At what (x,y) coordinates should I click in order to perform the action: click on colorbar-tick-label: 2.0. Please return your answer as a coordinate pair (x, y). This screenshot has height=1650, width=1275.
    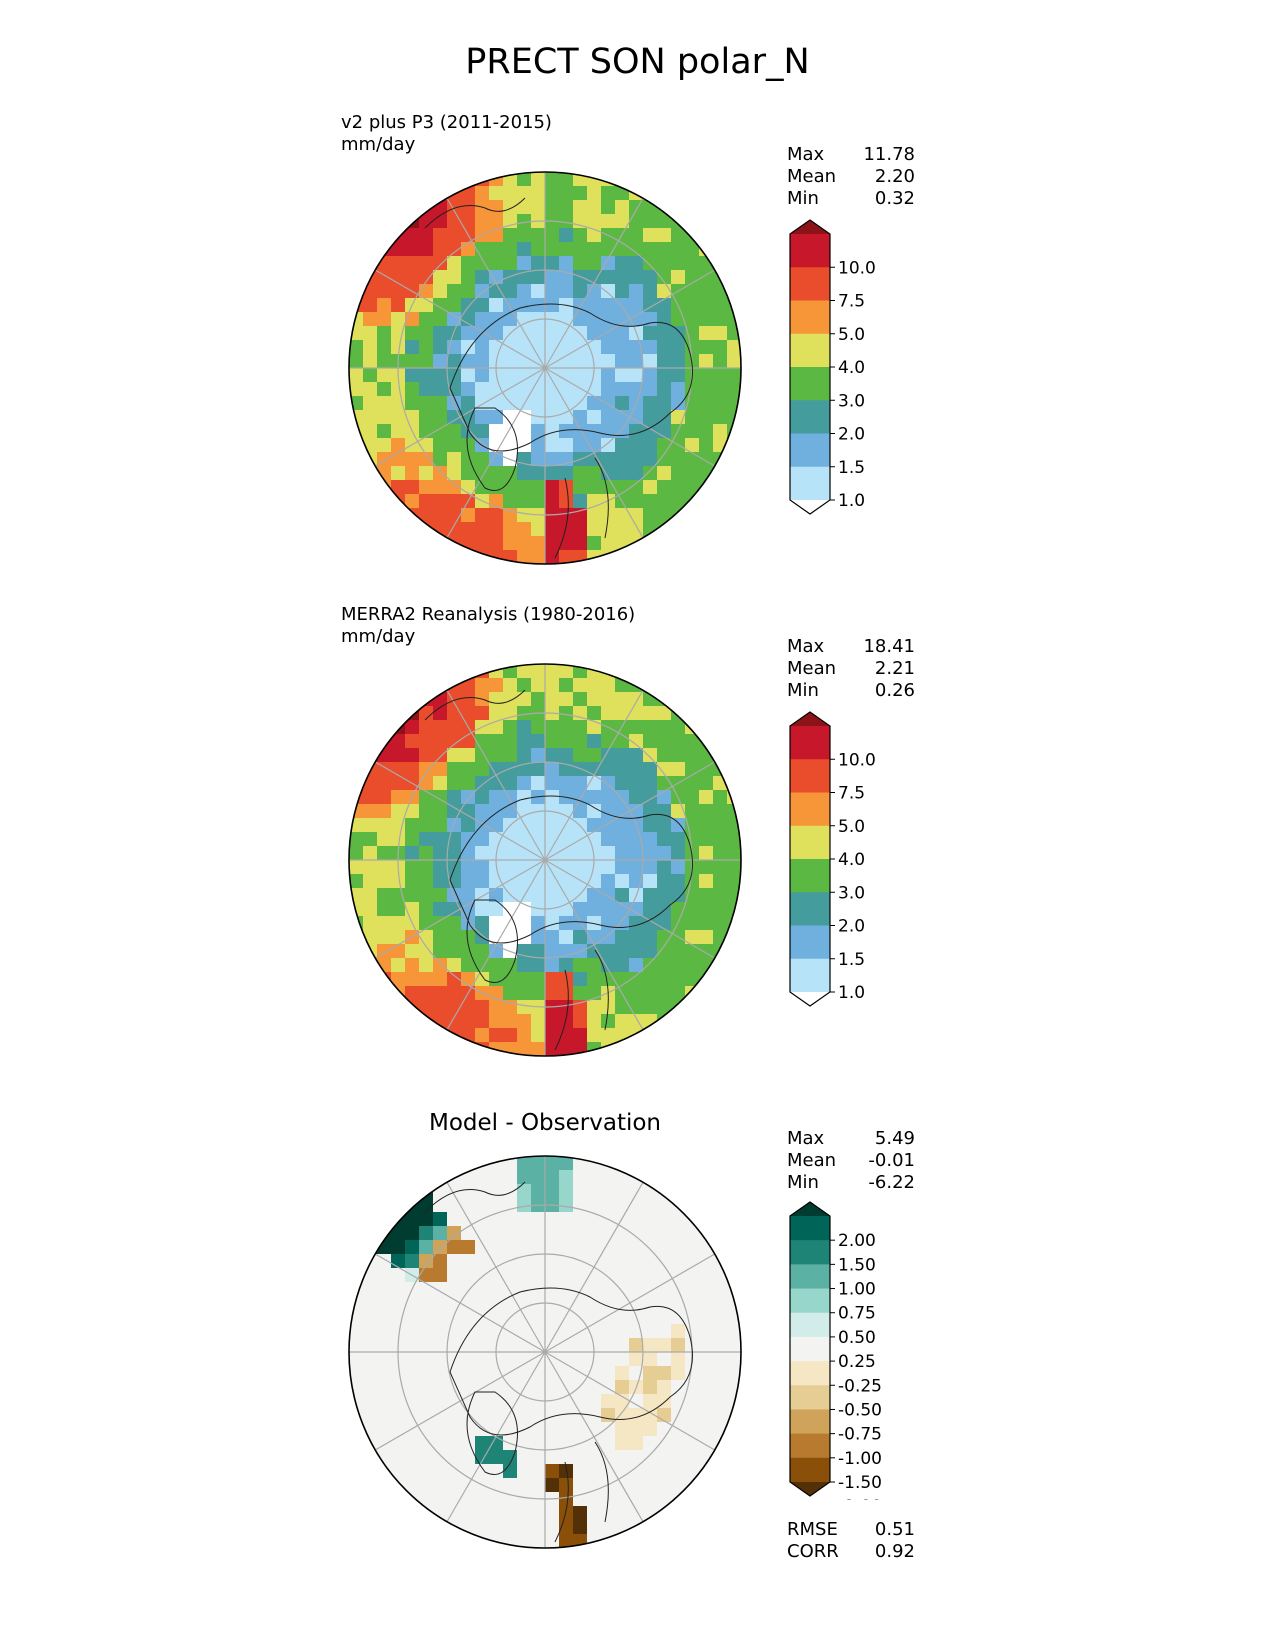
    Looking at the image, I should click on (851, 435).